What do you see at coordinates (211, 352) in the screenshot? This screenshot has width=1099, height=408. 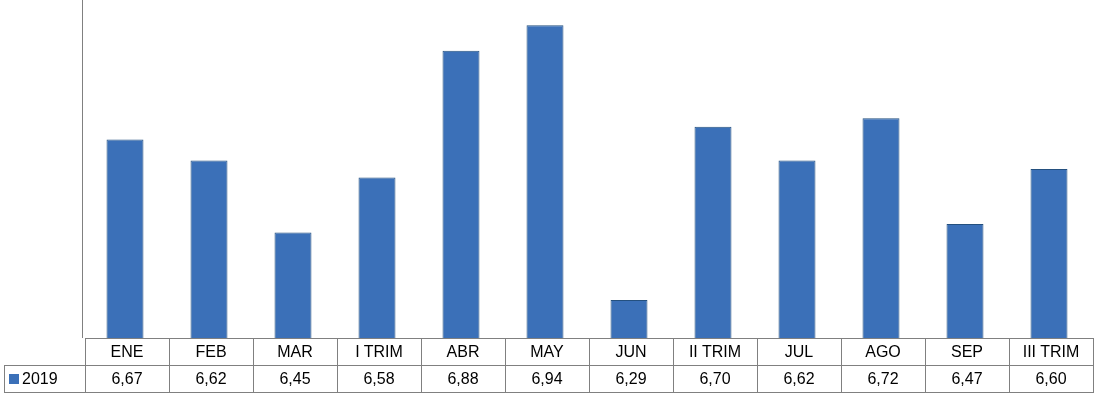 I see `x-tick-label: FEB` at bounding box center [211, 352].